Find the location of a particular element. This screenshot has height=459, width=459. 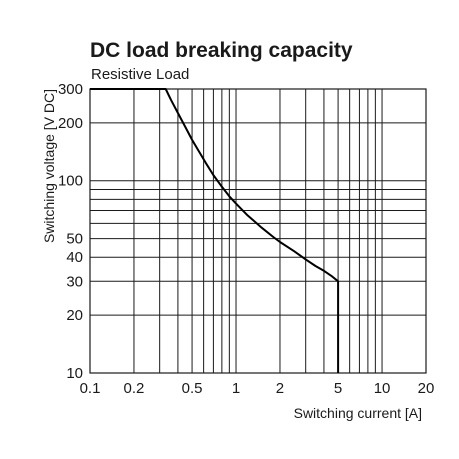

x-axis-label: Switching current [A] is located at coordinates (358, 413).